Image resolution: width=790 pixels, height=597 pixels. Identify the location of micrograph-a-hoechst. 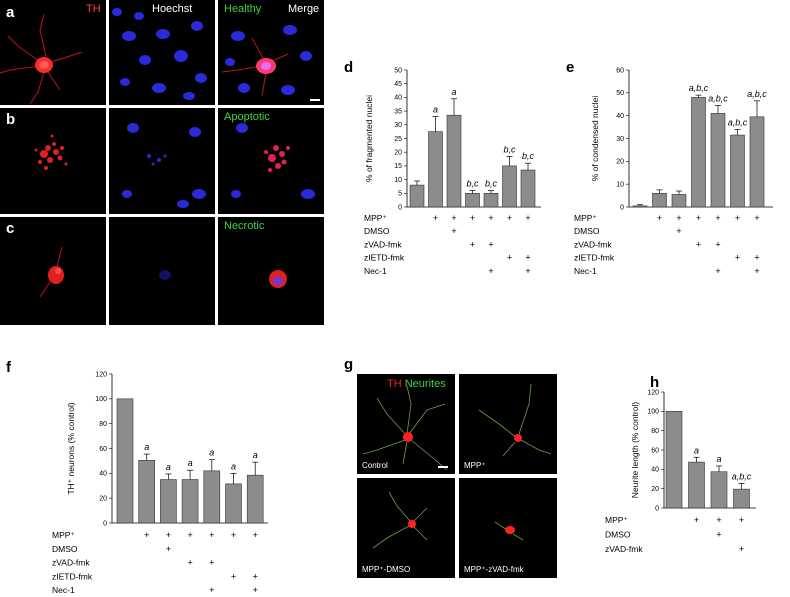
(162, 52).